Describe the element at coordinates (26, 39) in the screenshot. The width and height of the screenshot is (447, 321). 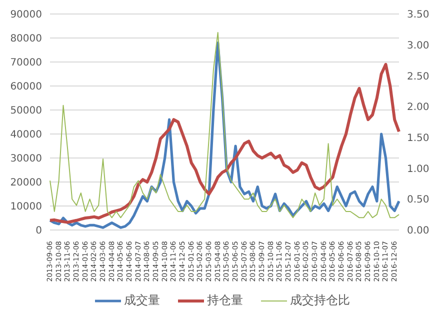
I see `y-tick-label: 80000` at that location.